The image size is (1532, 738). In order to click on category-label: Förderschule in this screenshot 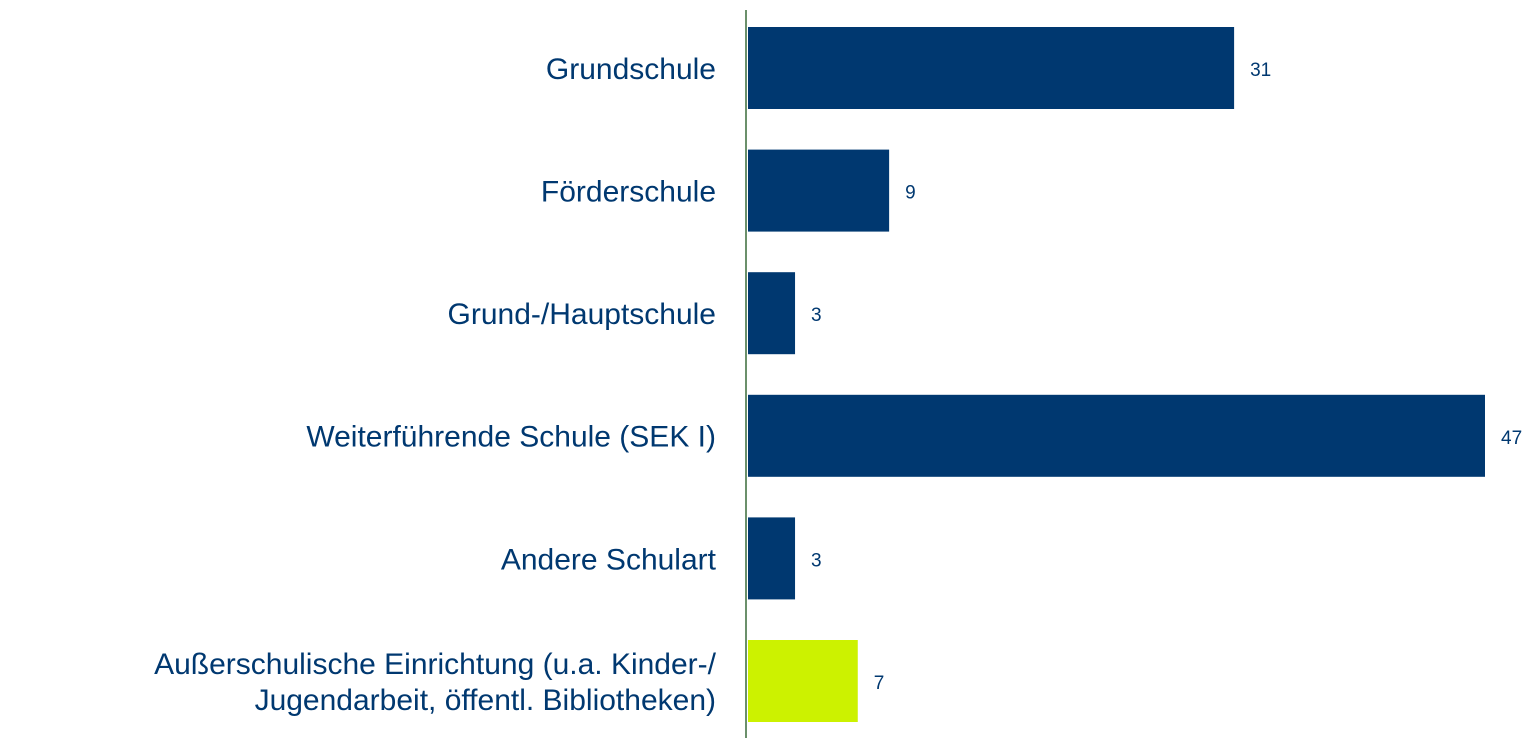, I will do `click(628, 192)`.